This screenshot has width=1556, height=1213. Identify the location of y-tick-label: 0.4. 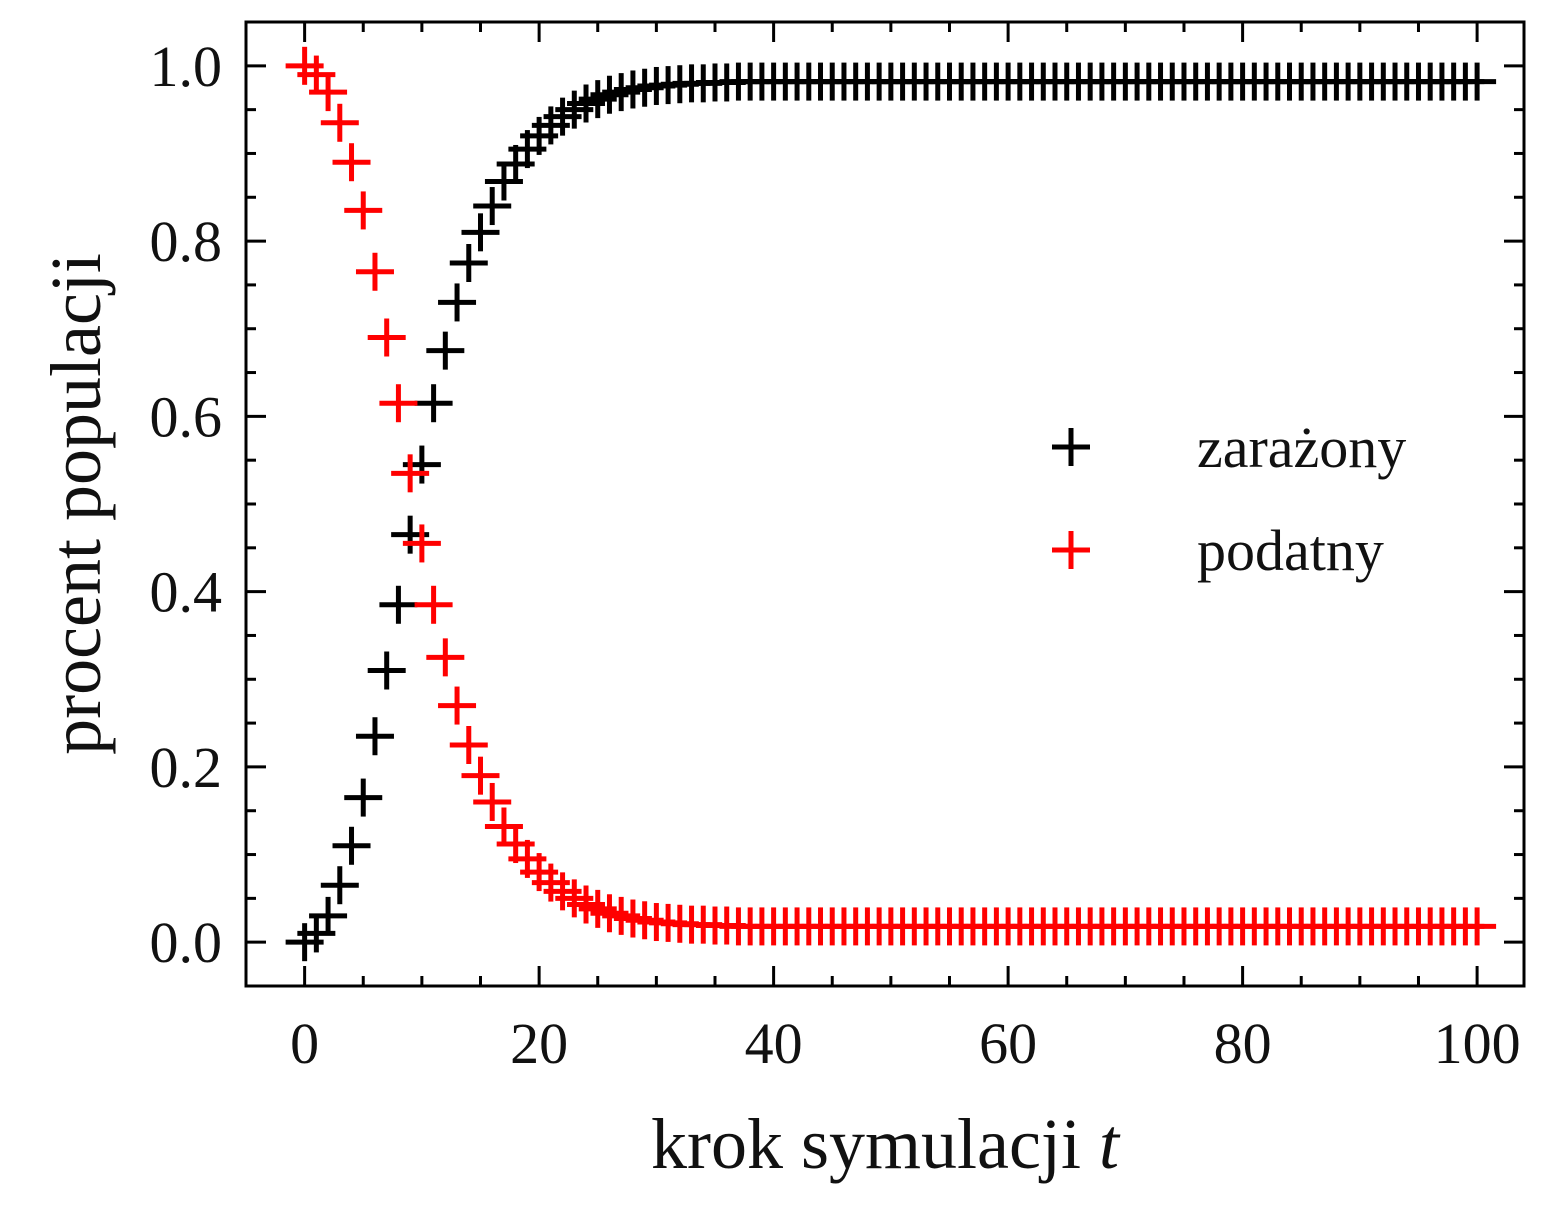
(186, 592).